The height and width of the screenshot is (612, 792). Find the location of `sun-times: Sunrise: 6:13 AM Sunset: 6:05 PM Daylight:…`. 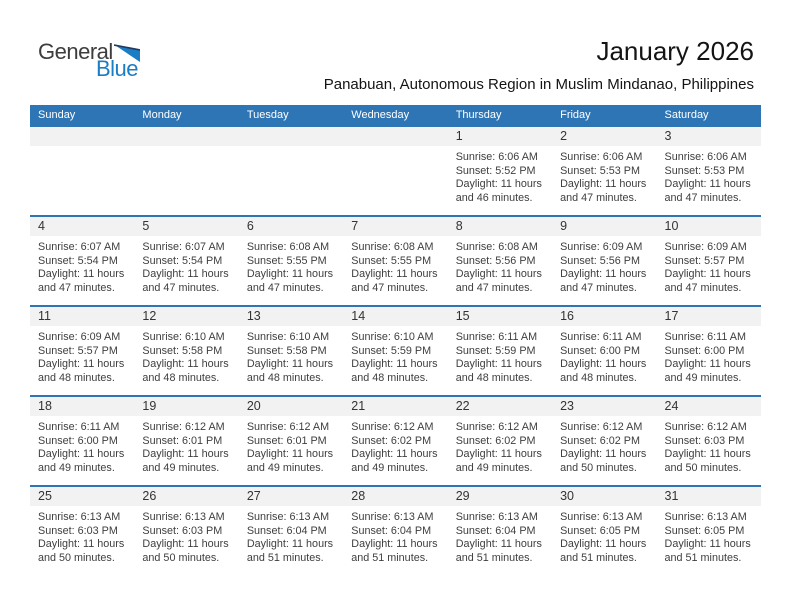

sun-times: Sunrise: 6:13 AM Sunset: 6:05 PM Daylight:… is located at coordinates (709, 535).